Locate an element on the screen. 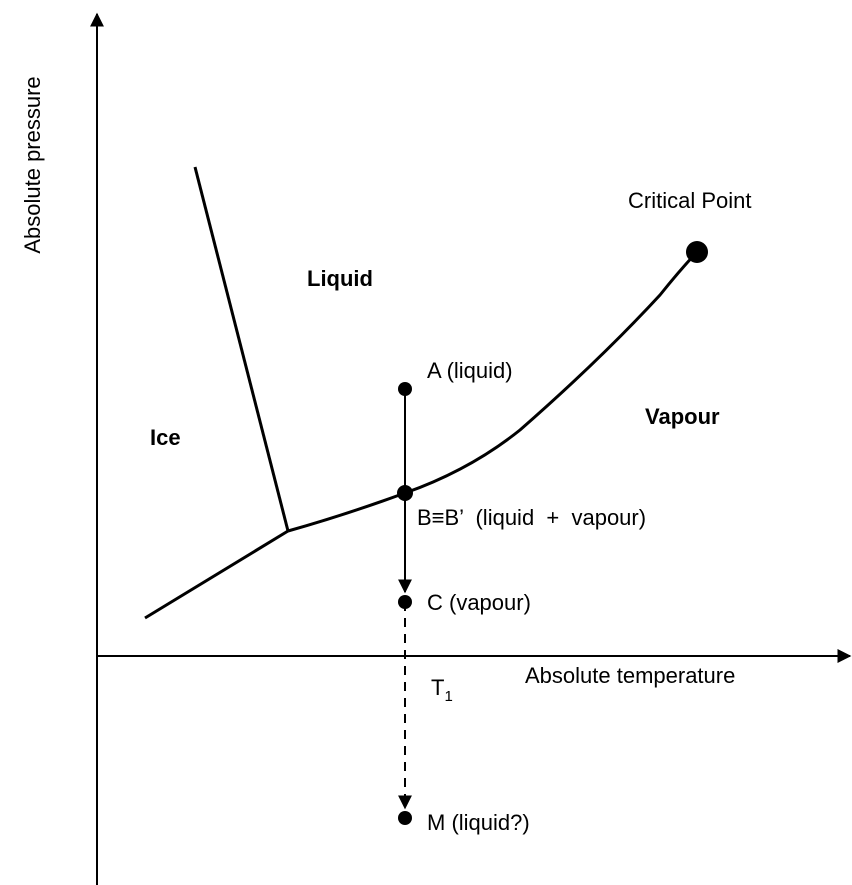 This screenshot has height=885, width=852. x-axis-label: Absolute temperature is located at coordinates (630, 675).